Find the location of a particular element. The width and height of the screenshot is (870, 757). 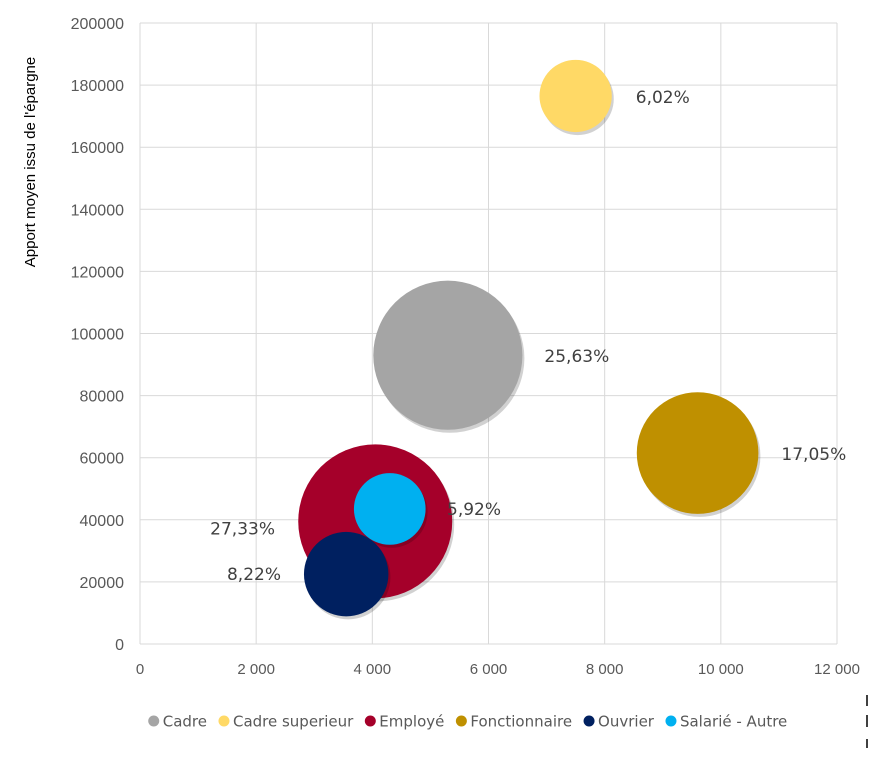

bubble-cadre is located at coordinates (448, 355).